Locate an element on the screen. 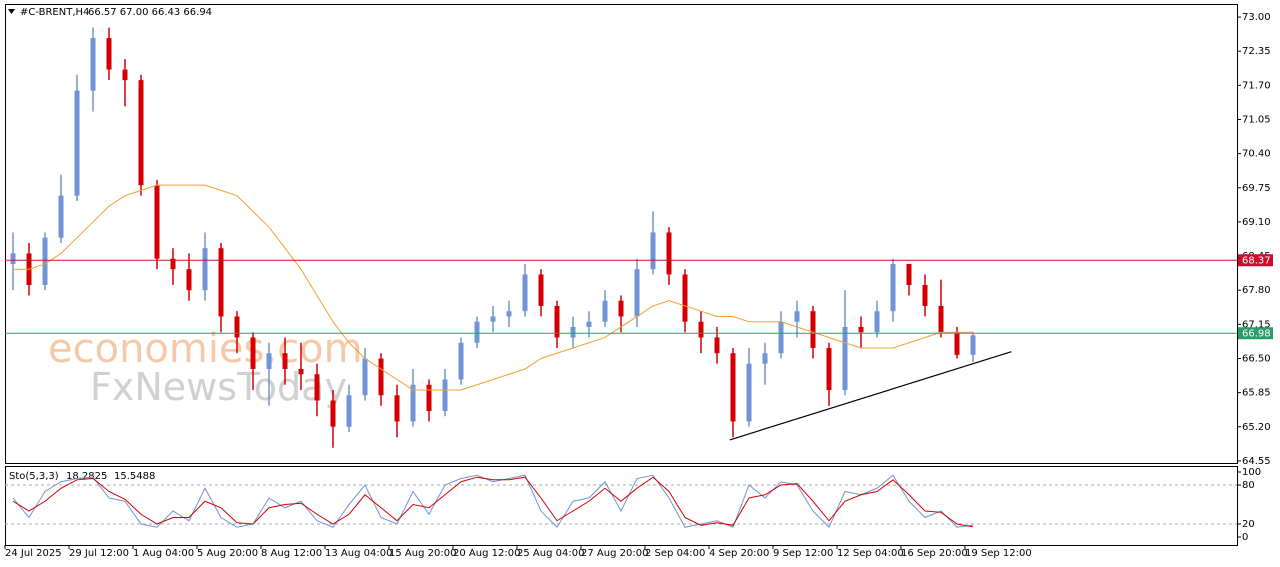 Image resolution: width=1280 pixels, height=567 pixels. quote: 66.57 67.00 66.43 66.94 is located at coordinates (150, 12).